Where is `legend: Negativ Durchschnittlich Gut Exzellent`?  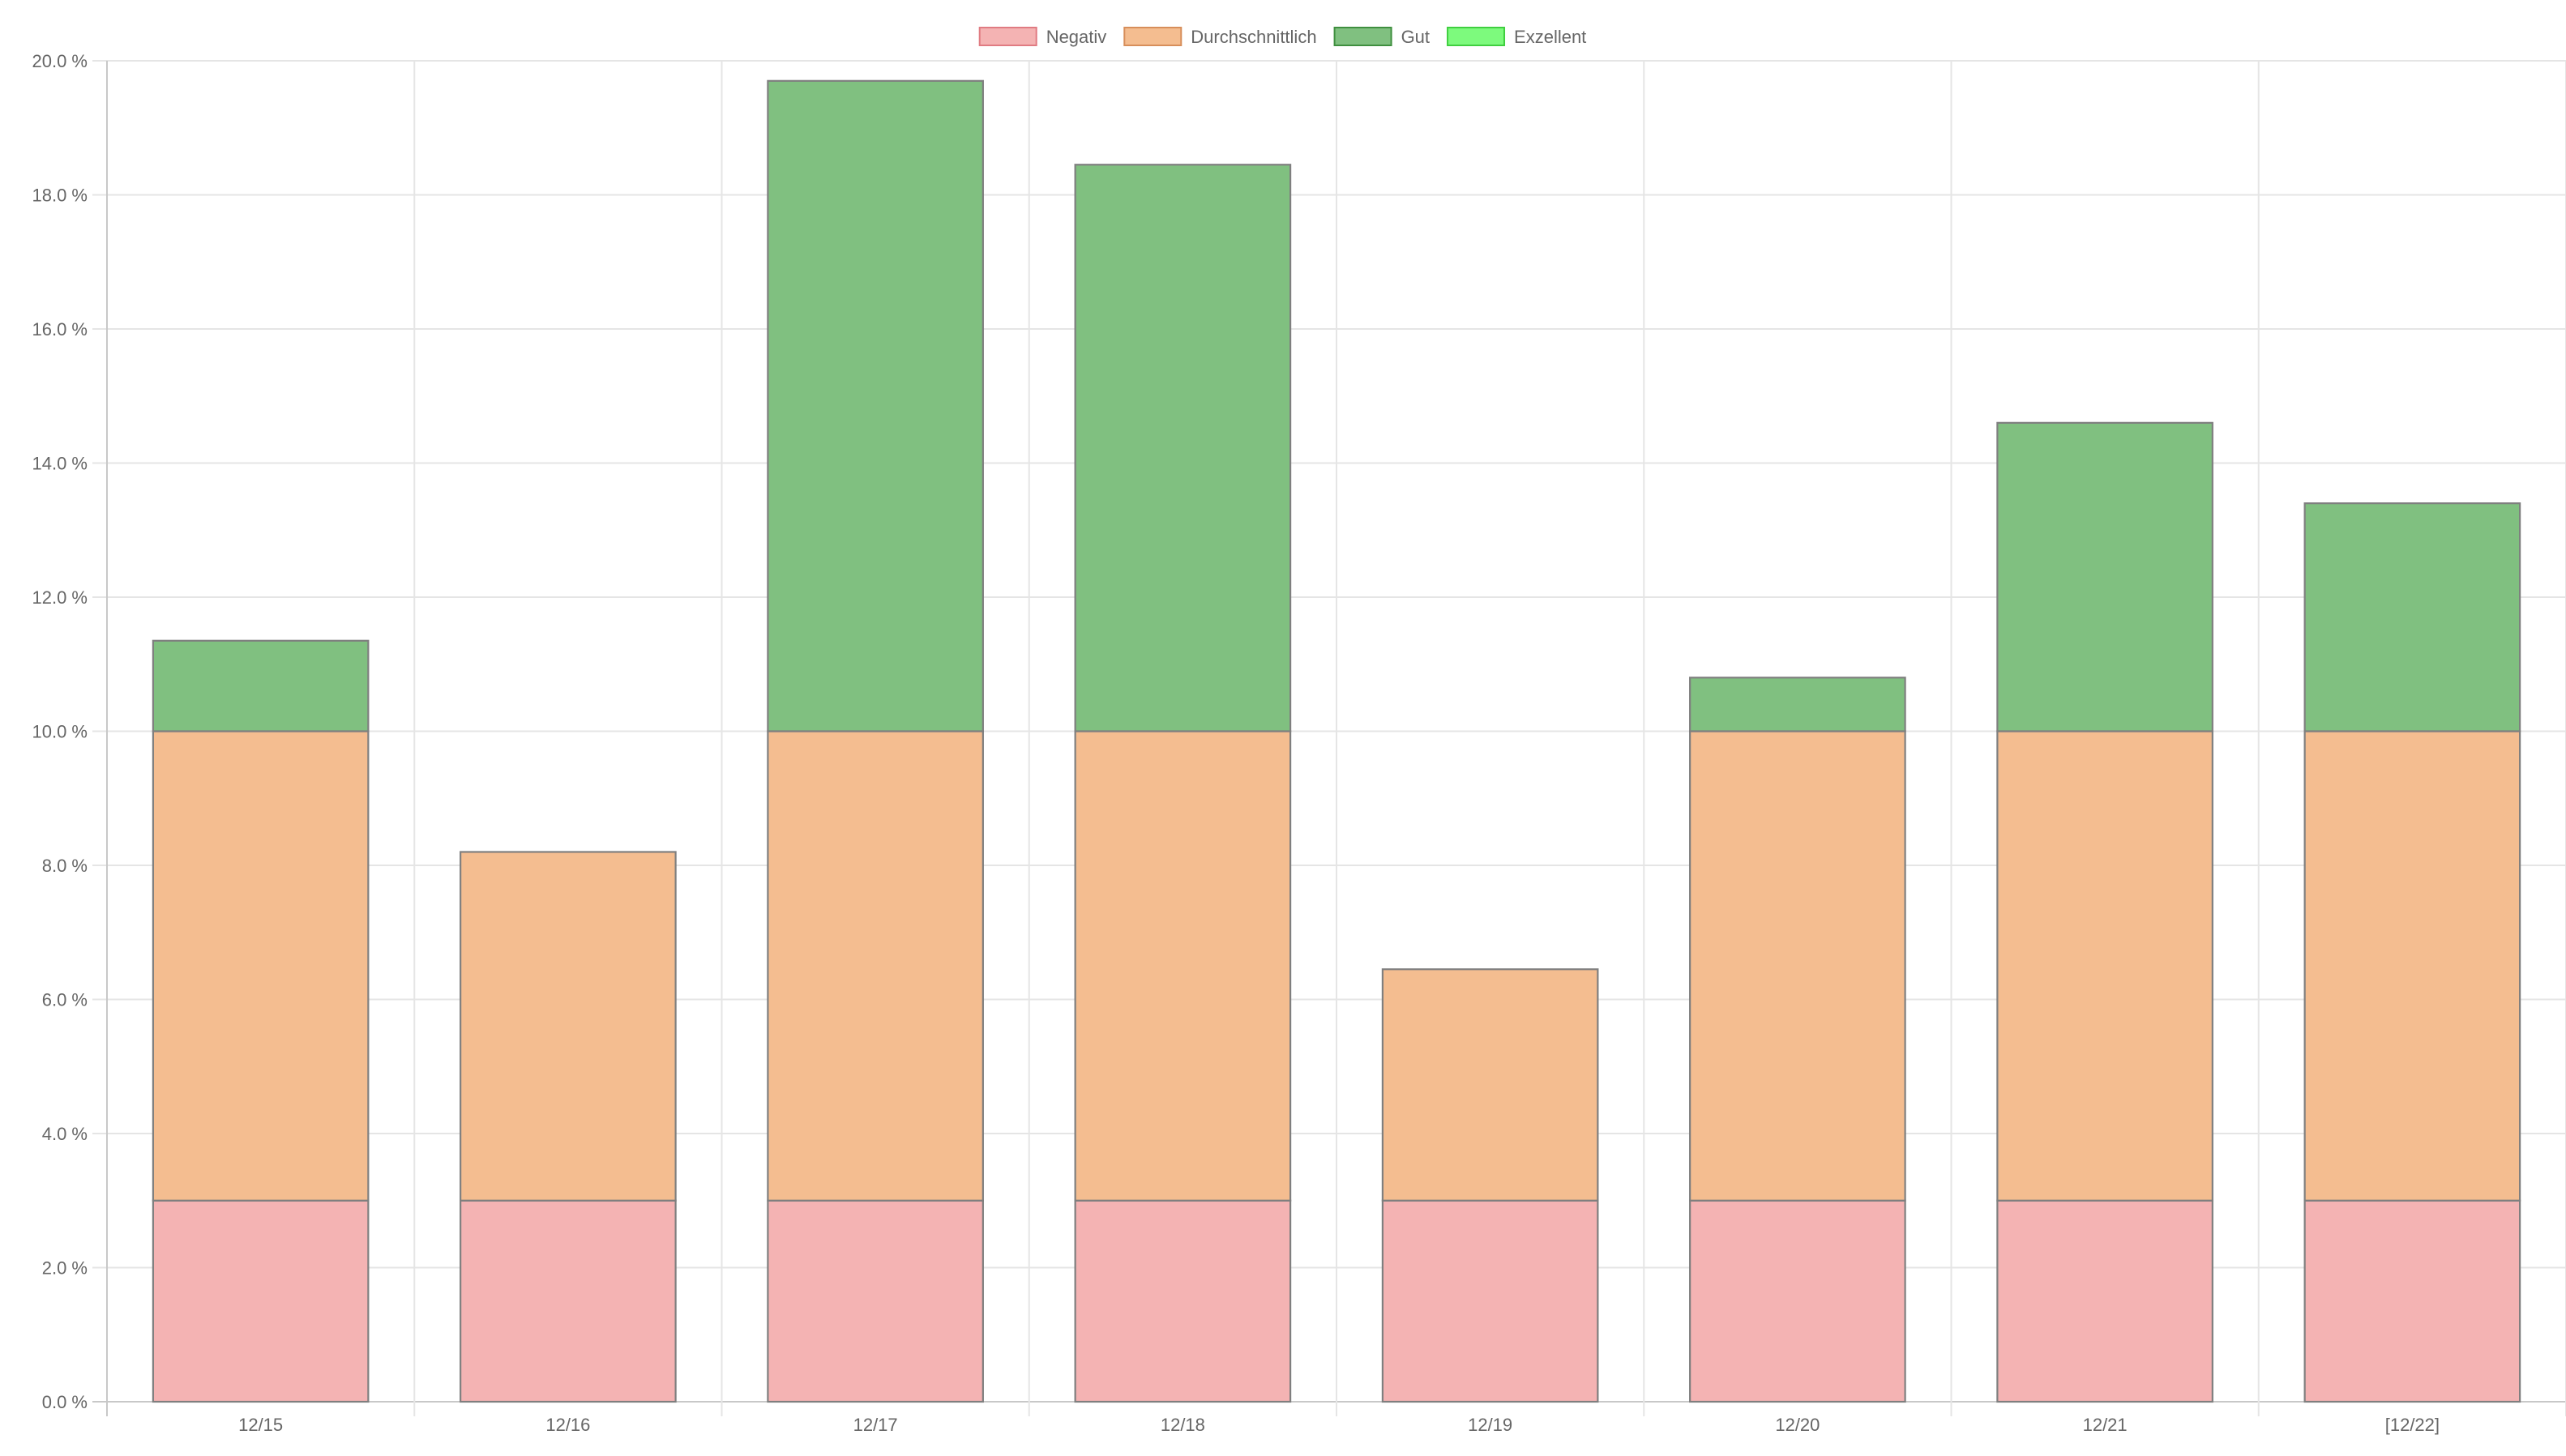
legend: Negativ Durchschnittlich Gut Exzellent is located at coordinates (1282, 37).